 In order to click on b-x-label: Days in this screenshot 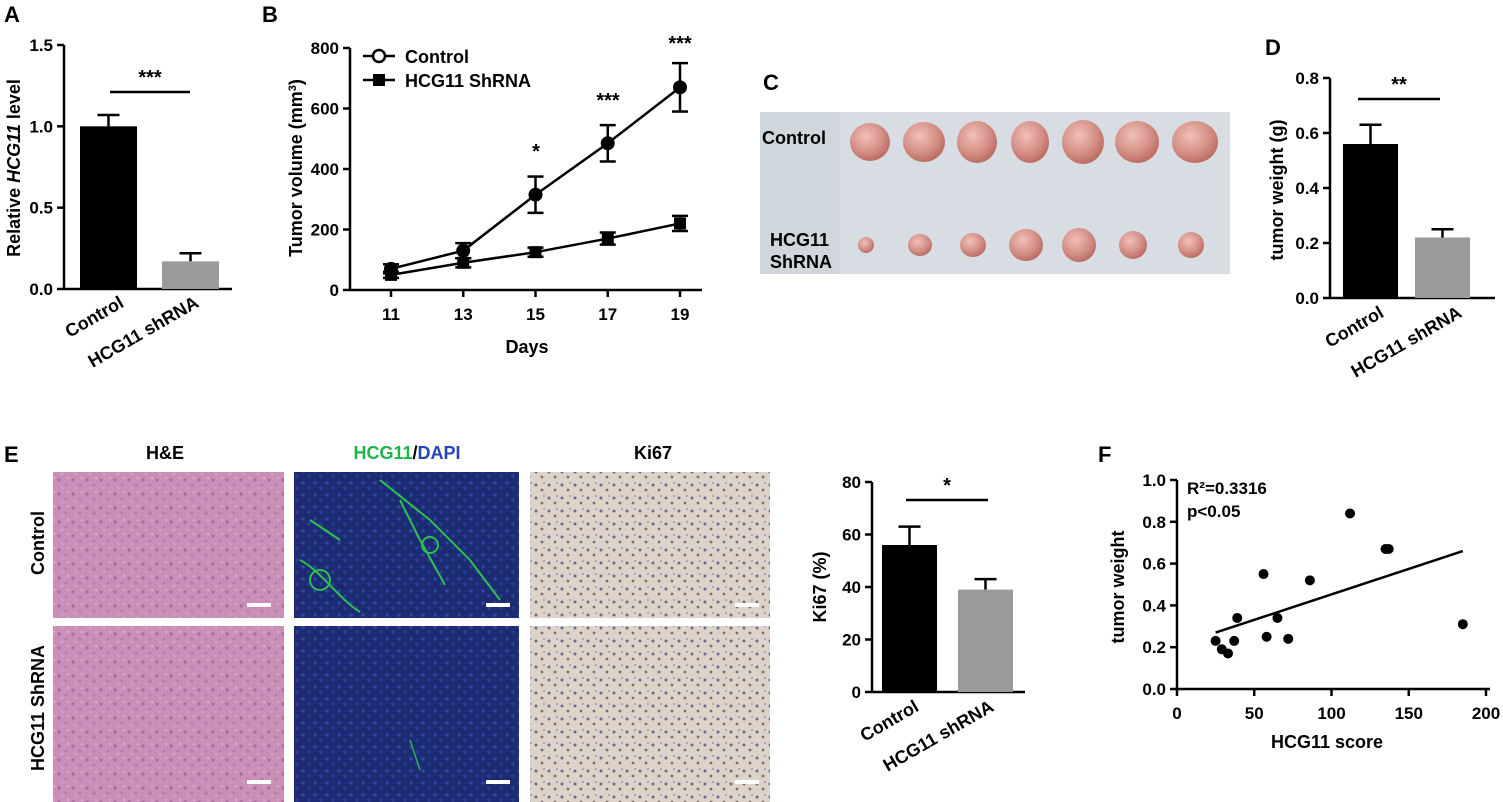, I will do `click(526, 347)`.